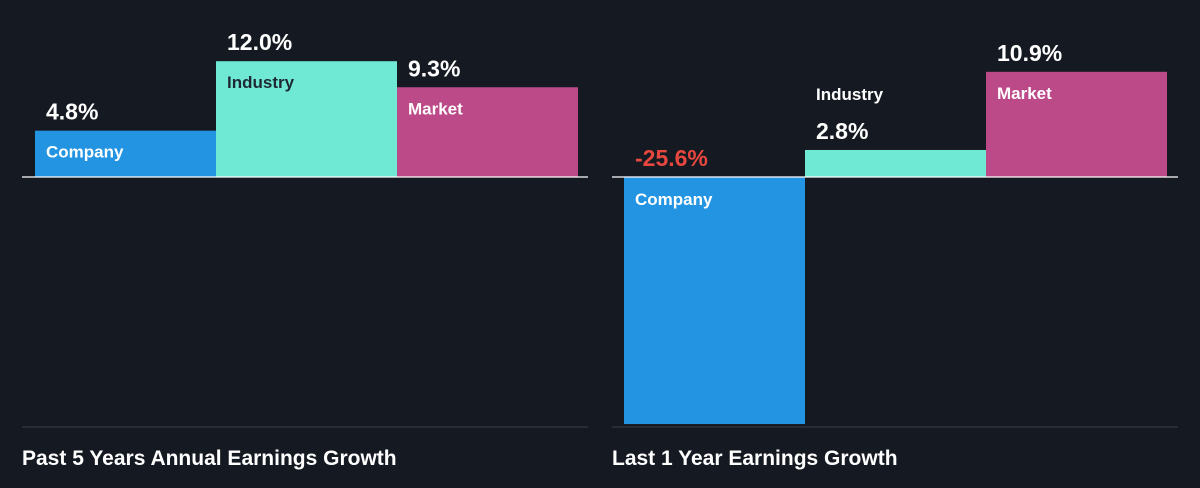 The height and width of the screenshot is (488, 1200). I want to click on chart-title-right: Last 1 Year Earnings Growth, so click(755, 458).